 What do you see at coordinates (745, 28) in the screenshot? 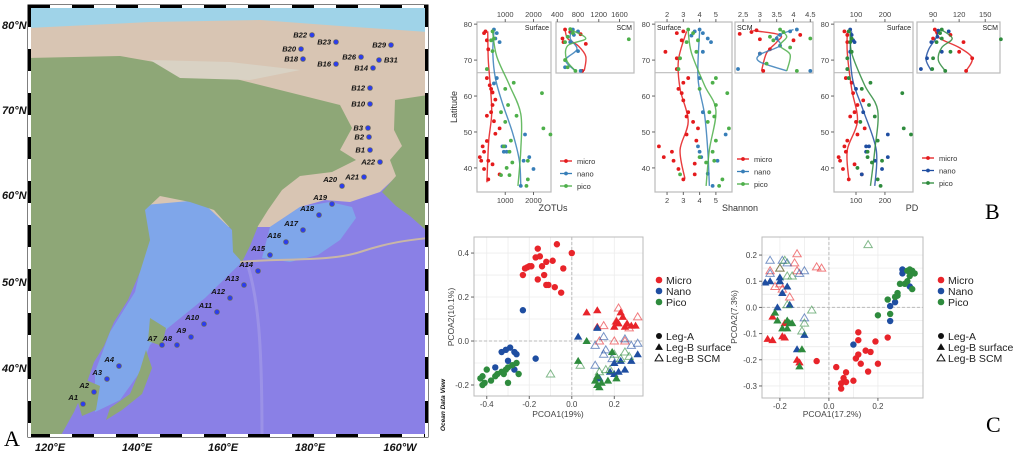
I see `panel-label: SCM` at bounding box center [745, 28].